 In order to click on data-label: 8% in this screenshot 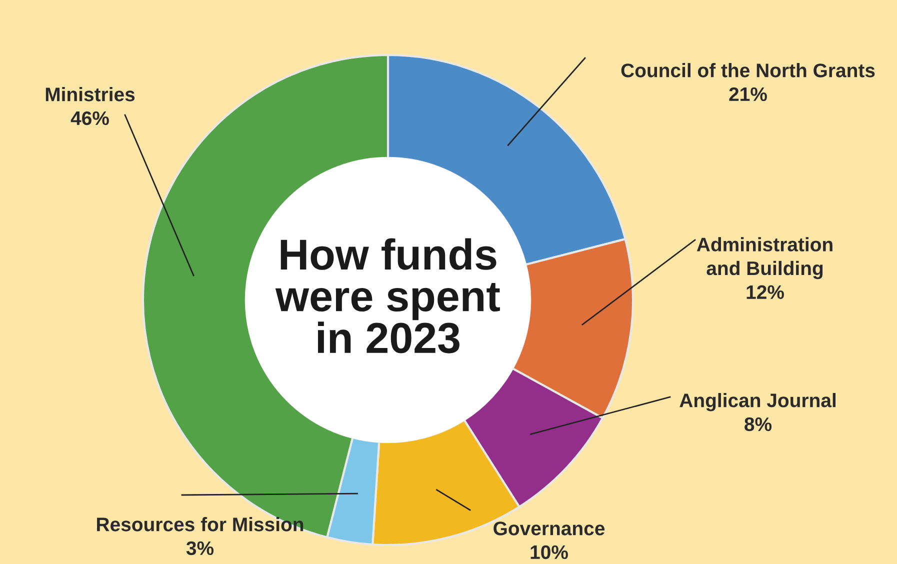, I will do `click(758, 424)`.